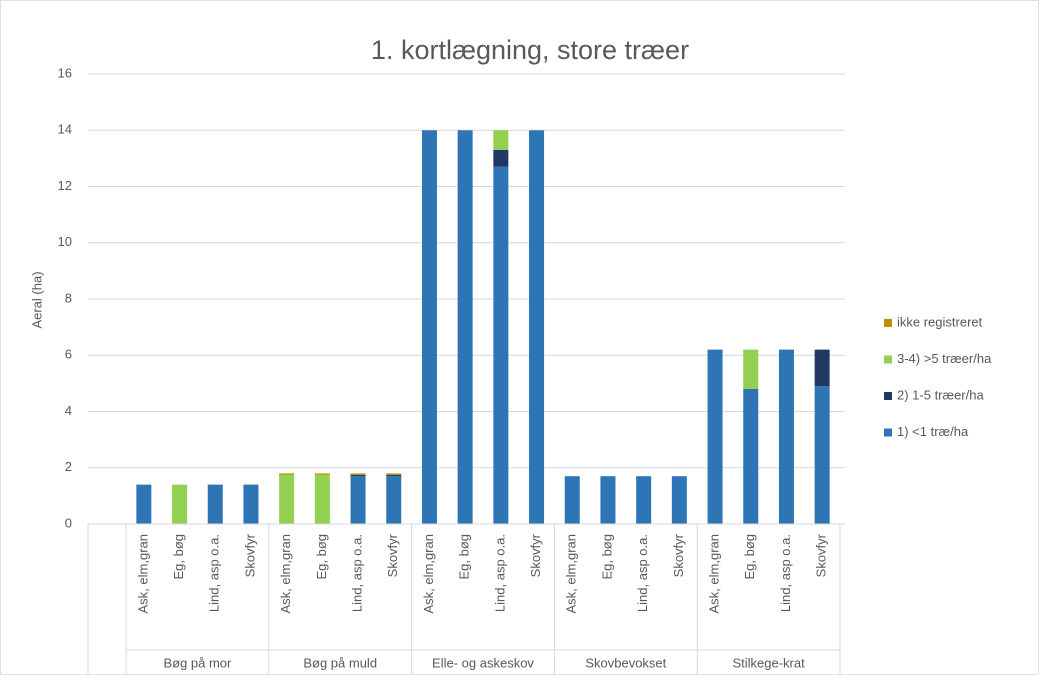 The height and width of the screenshot is (675, 1039). Describe the element at coordinates (625, 662) in the screenshot. I see `group-label: Skovbevokset` at that location.